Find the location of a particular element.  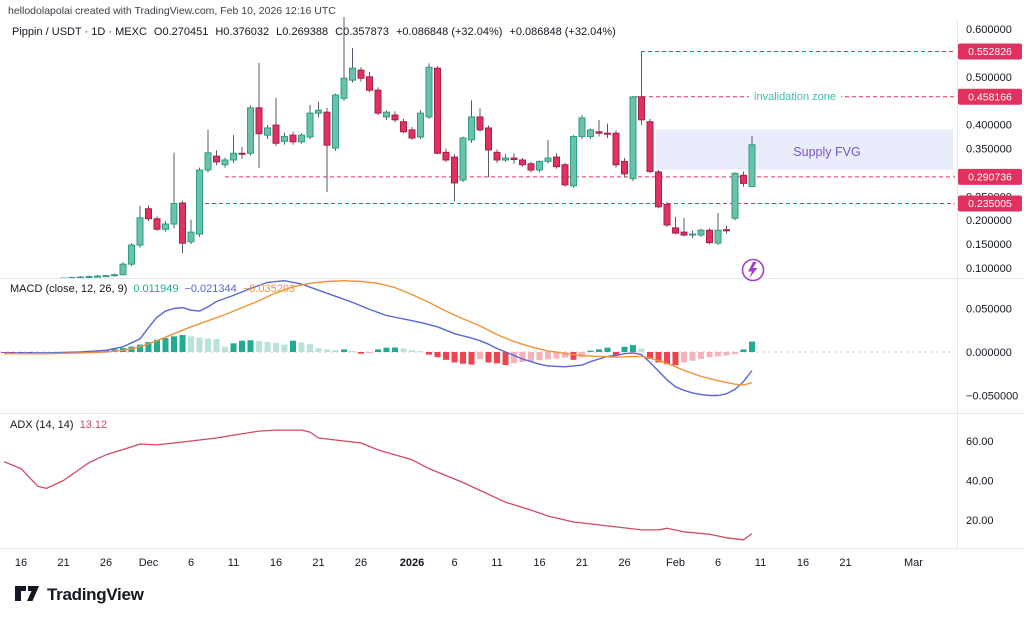

macd-histogram is located at coordinates (378, 350).